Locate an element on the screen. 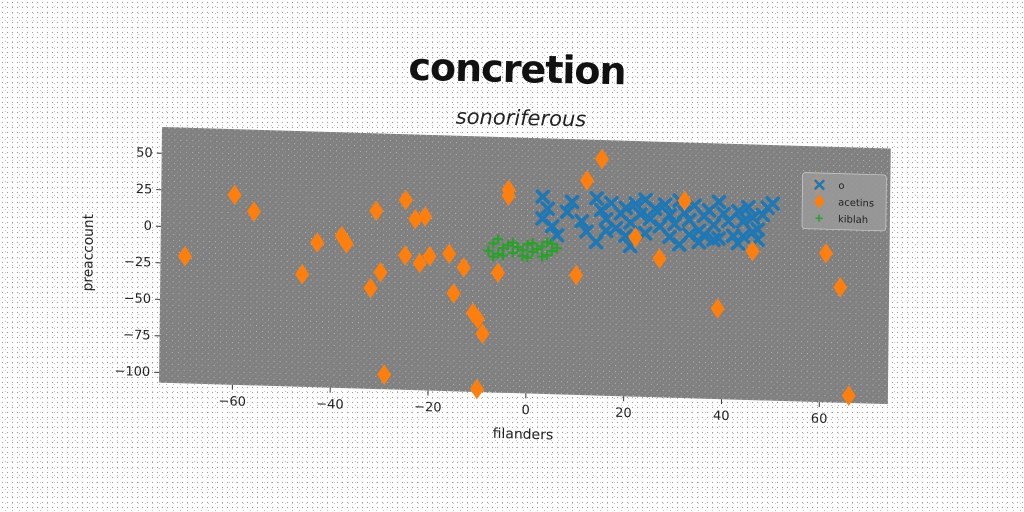  chart-subtitle: sonoriferous is located at coordinates (521, 118).